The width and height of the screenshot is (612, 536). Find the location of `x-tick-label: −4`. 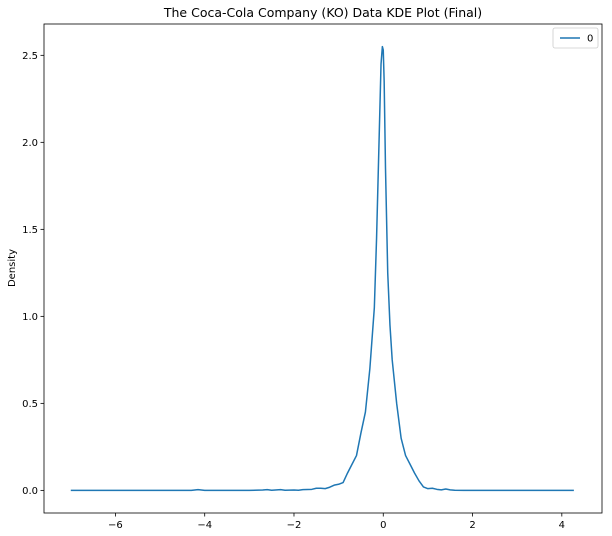

x-tick-label: −4 is located at coordinates (204, 525).